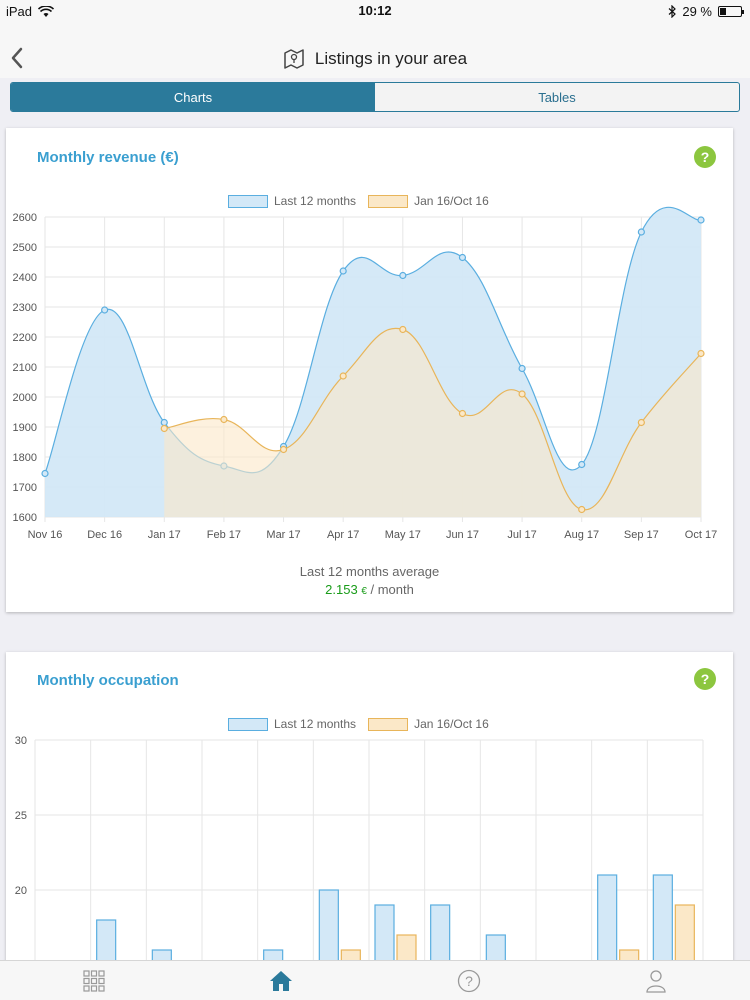  I want to click on x-tick-label: Mar 17, so click(283, 535).